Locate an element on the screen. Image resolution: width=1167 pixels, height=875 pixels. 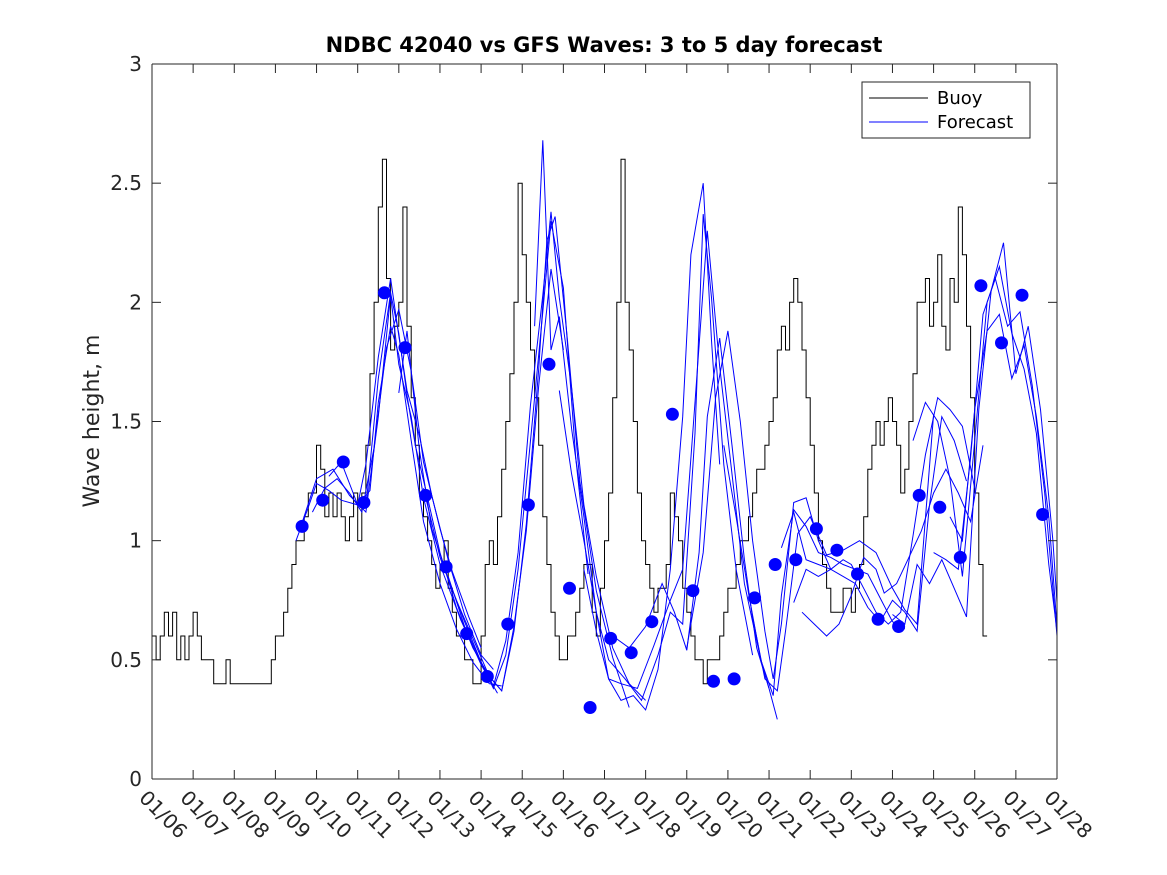
legend-forecast-label: Forecast is located at coordinates (975, 122).